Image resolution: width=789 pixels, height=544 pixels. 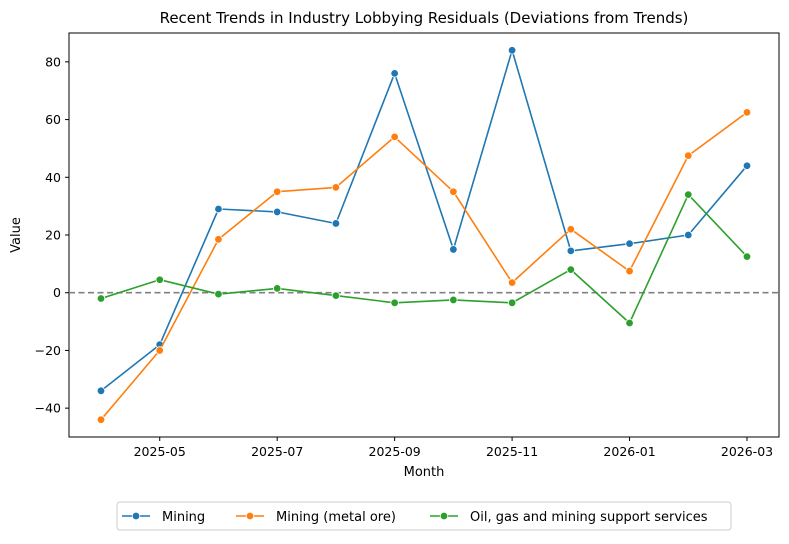 I want to click on y-tick-label: 20, so click(x=53, y=235).